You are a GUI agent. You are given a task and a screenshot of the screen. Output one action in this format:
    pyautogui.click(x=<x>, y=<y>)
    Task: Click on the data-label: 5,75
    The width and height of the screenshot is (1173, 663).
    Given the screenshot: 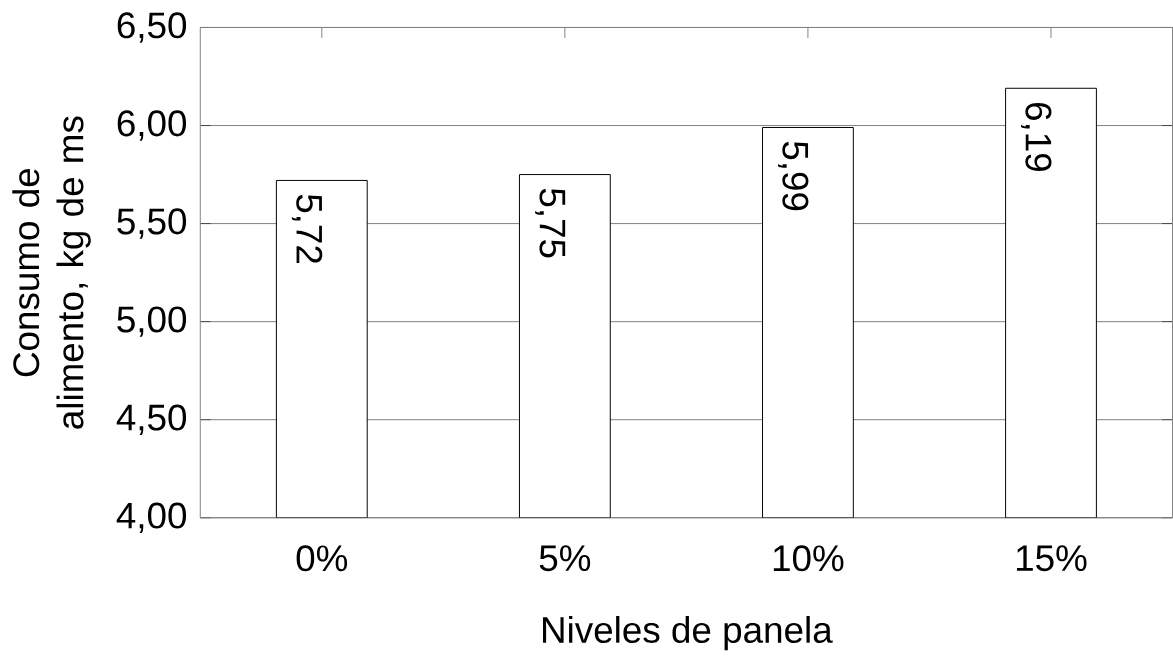 What is the action you would take?
    pyautogui.click(x=550, y=223)
    